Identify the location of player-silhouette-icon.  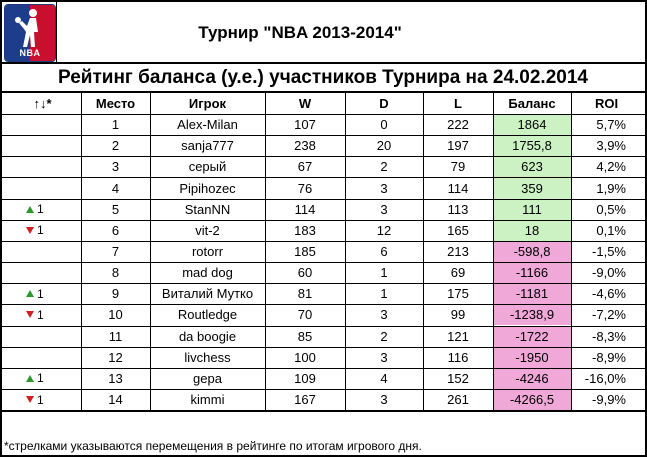
(26, 28).